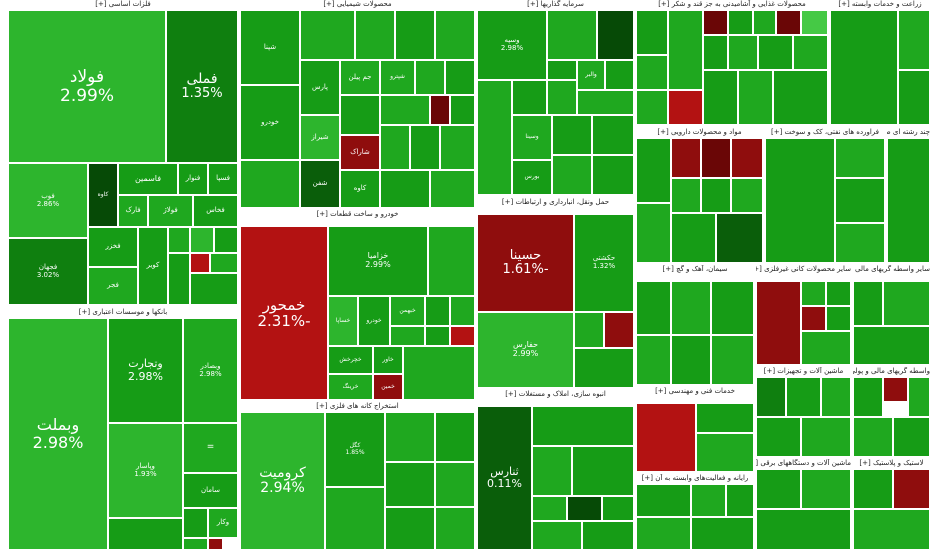  Describe the element at coordinates (223, 179) in the screenshot. I see `stock-tile-fsepa: فسپا` at that location.